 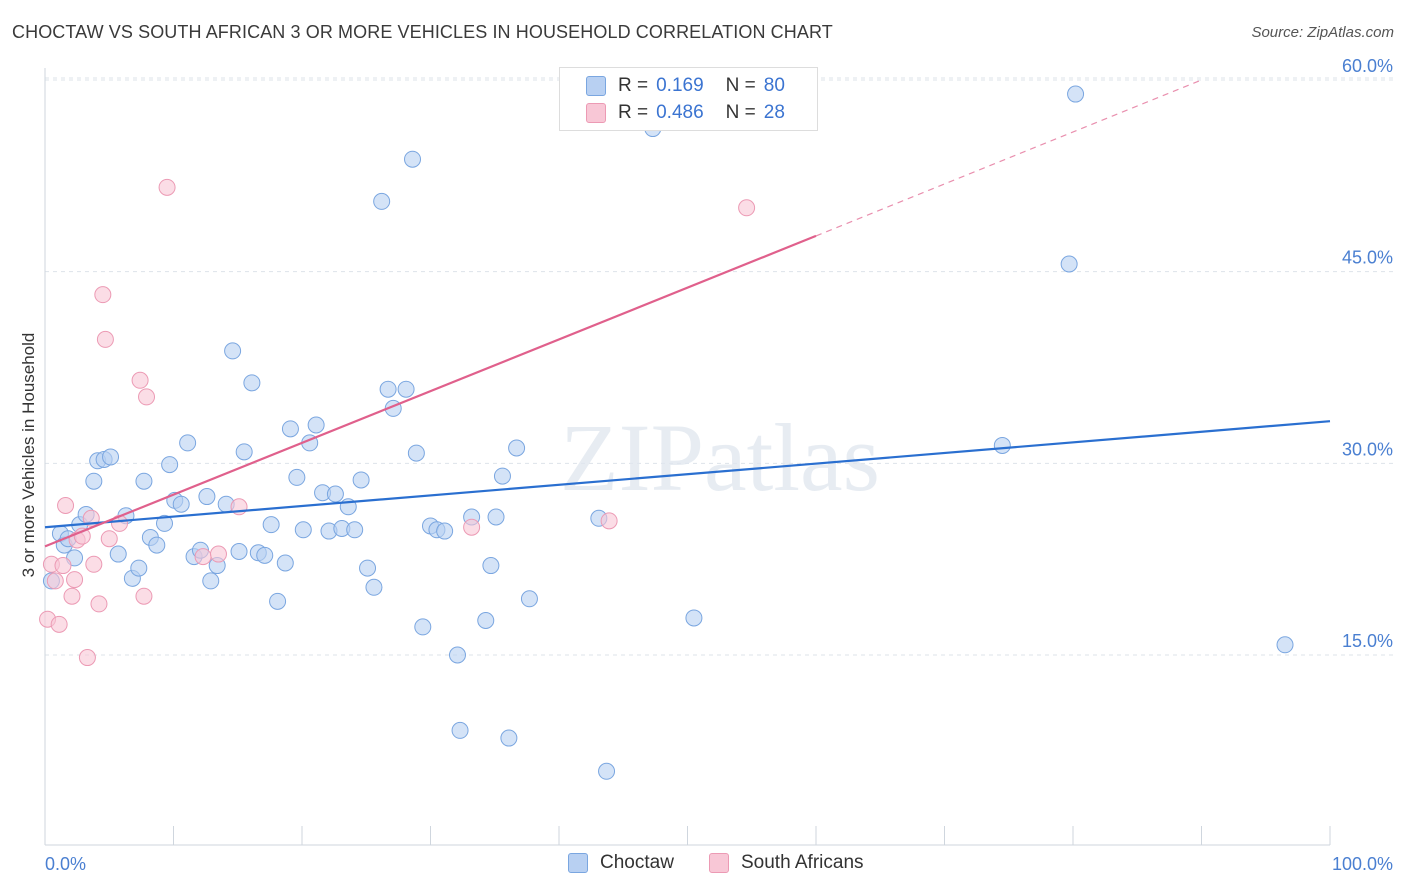 What do you see at coordinates (774, 112) in the screenshot?
I see `legend-n-value: 28` at bounding box center [774, 112].